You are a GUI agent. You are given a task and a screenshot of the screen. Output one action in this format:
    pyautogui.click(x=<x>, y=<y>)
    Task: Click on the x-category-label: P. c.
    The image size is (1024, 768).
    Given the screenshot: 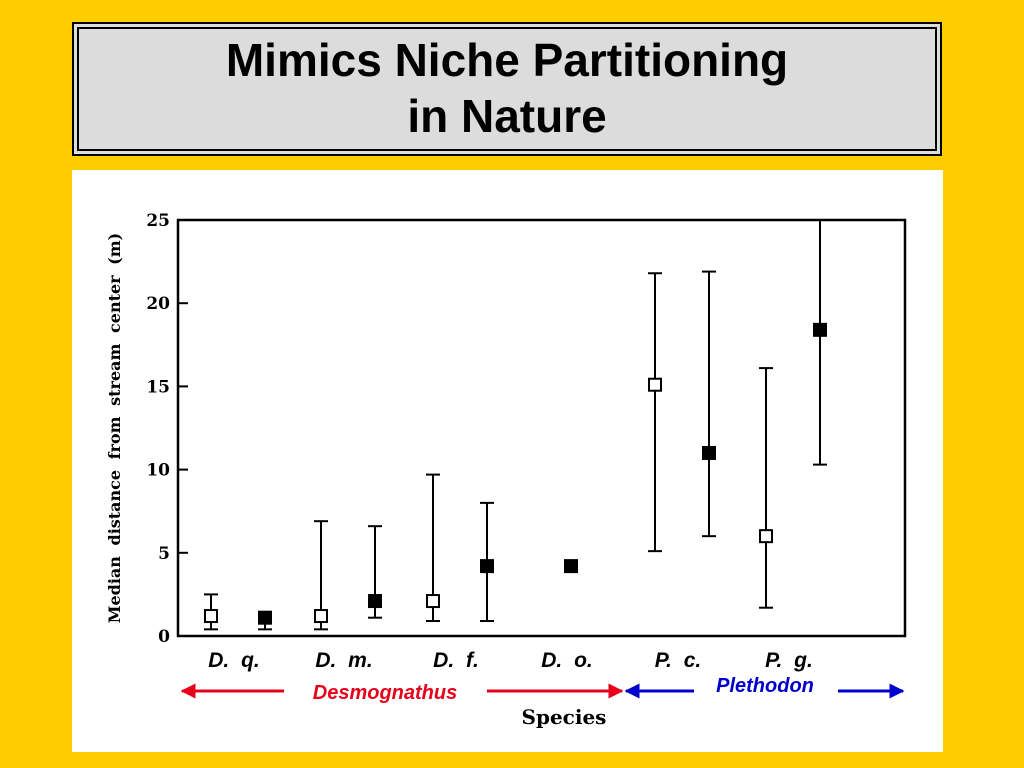 What is the action you would take?
    pyautogui.click(x=678, y=660)
    